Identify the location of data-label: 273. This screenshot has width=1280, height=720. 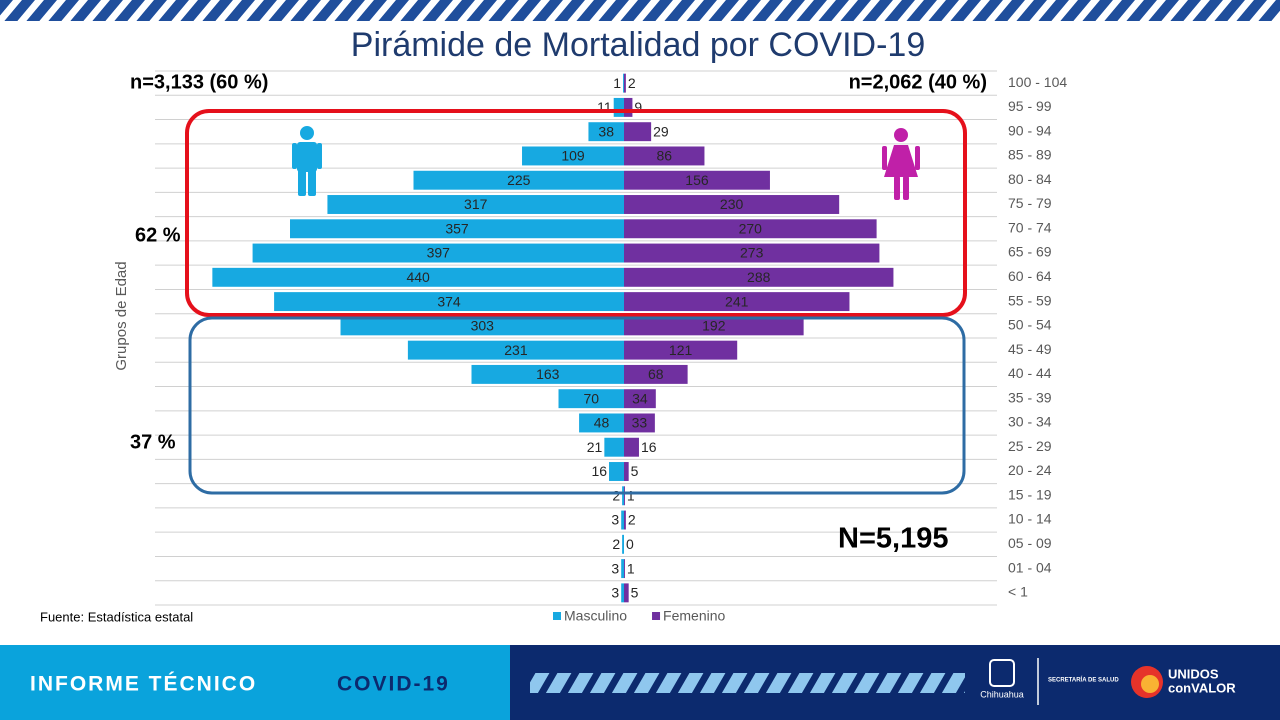
(752, 253).